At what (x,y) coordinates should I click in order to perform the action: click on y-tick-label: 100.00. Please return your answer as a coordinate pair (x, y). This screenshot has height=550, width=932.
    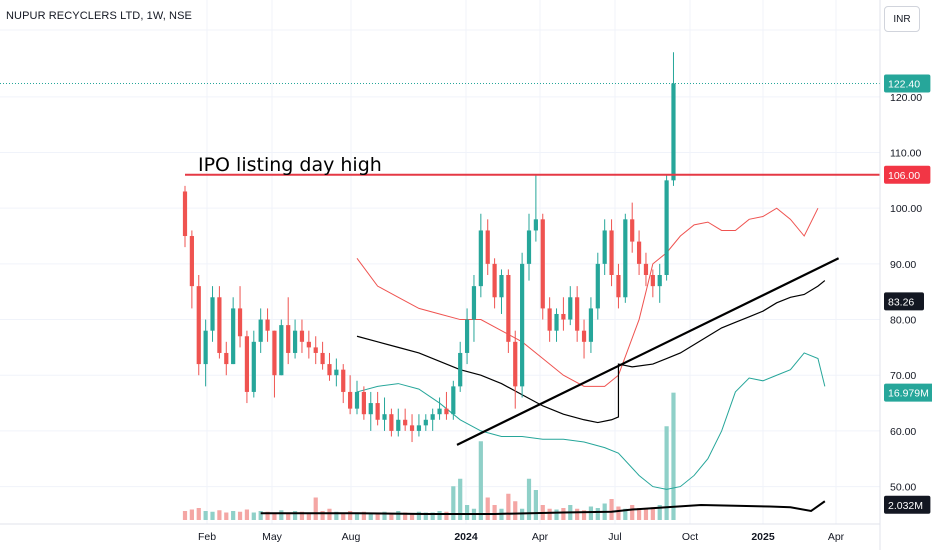
    Looking at the image, I should click on (906, 209).